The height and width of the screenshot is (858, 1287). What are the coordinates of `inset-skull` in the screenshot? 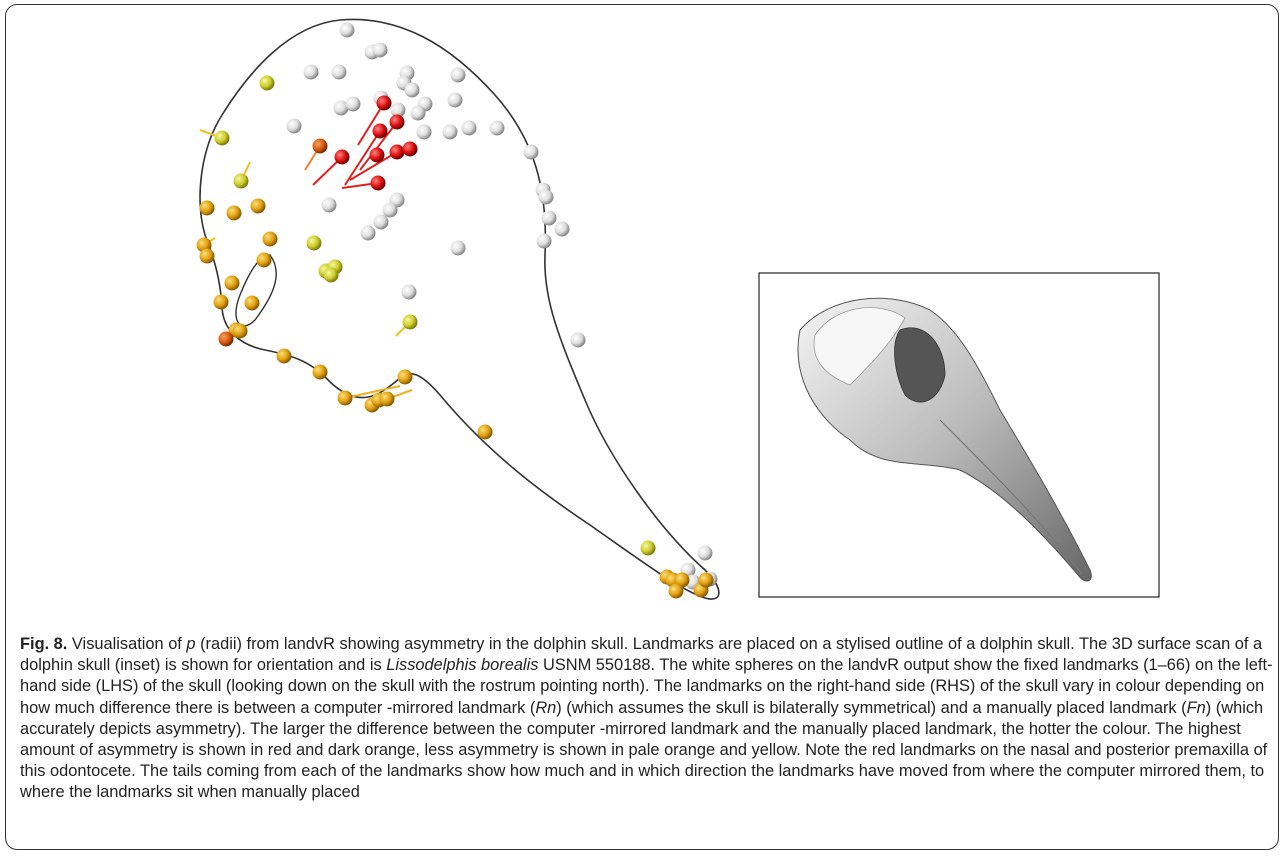 It's located at (944, 439).